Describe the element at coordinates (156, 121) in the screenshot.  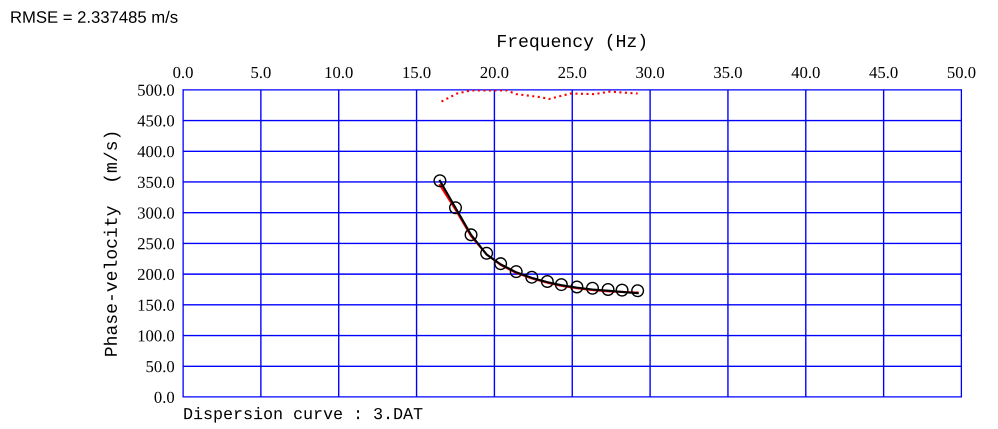
I see `y-tick-label: 450.0` at that location.